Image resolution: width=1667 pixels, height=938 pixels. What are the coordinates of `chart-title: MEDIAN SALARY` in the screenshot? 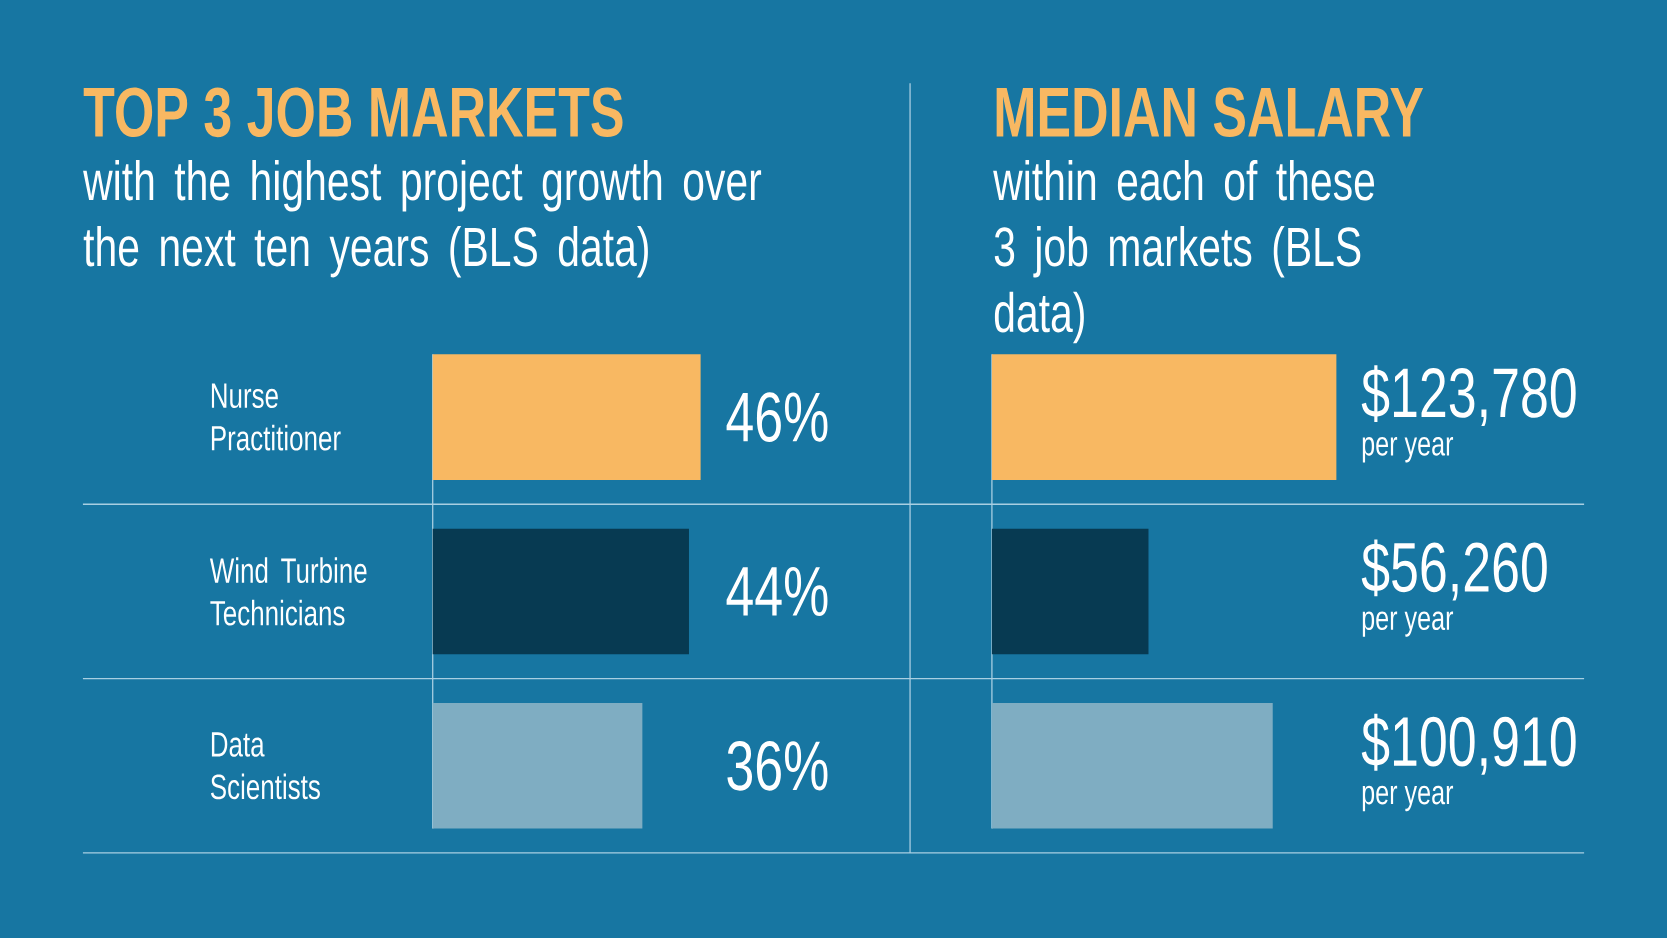 It's located at (1210, 112).